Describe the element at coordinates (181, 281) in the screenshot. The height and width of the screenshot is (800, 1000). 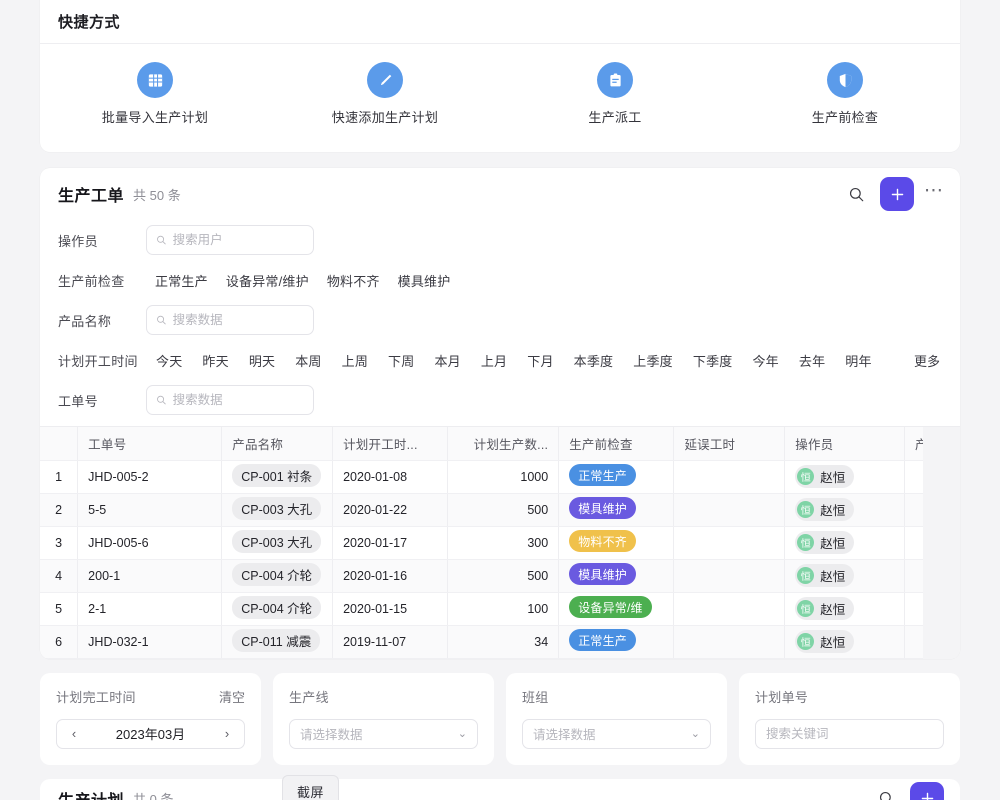
I see `precheck-option-normal: 正常生产` at that location.